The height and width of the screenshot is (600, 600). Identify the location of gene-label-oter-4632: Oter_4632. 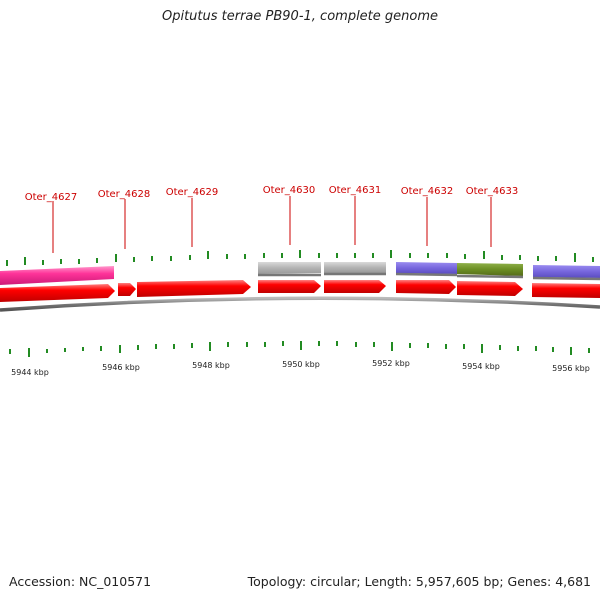
(427, 191).